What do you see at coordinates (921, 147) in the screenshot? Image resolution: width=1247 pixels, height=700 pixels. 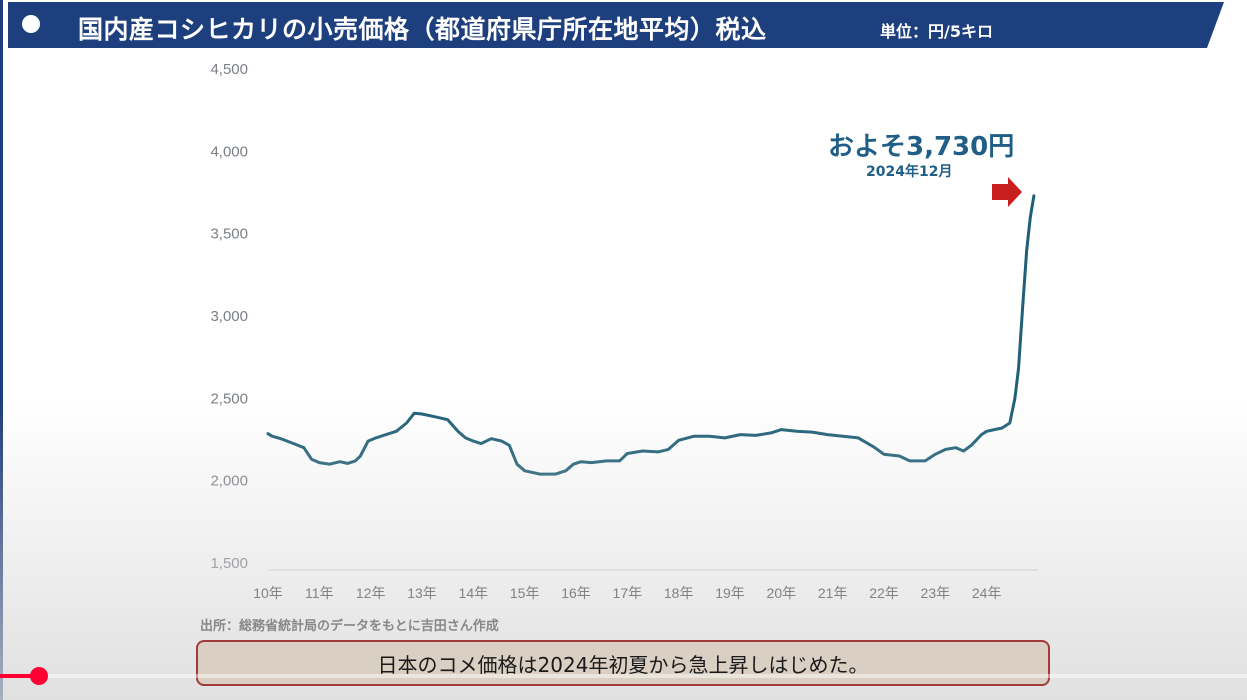 I see `peak-value-label: およそ3,730円` at bounding box center [921, 147].